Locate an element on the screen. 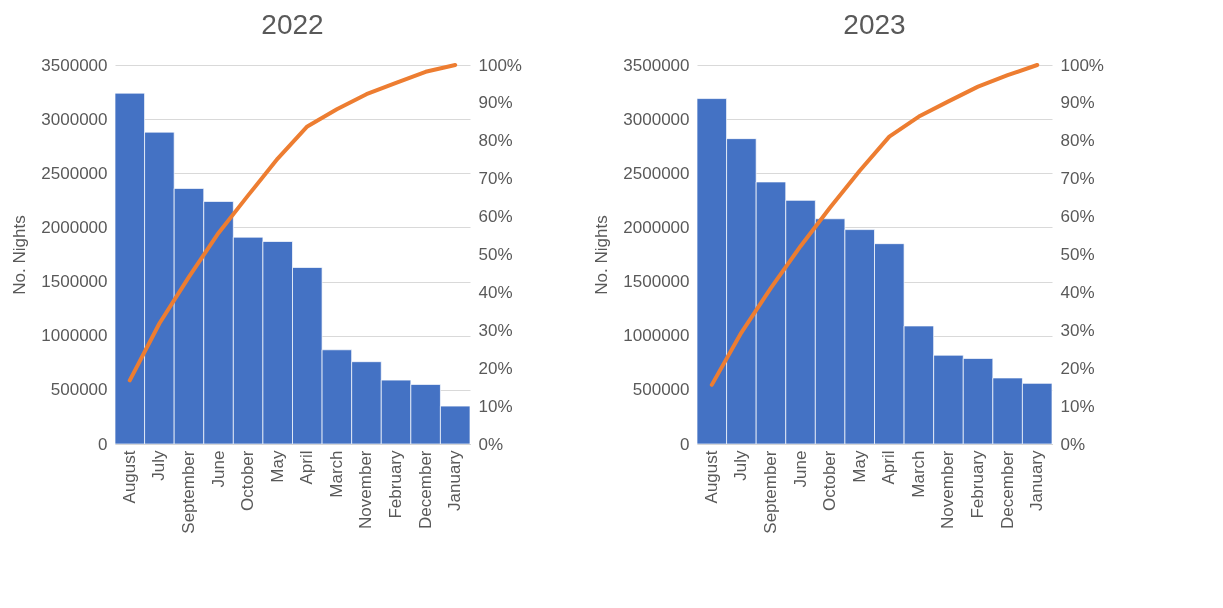 The height and width of the screenshot is (608, 1223). chart-title: 2023 is located at coordinates (874, 24).